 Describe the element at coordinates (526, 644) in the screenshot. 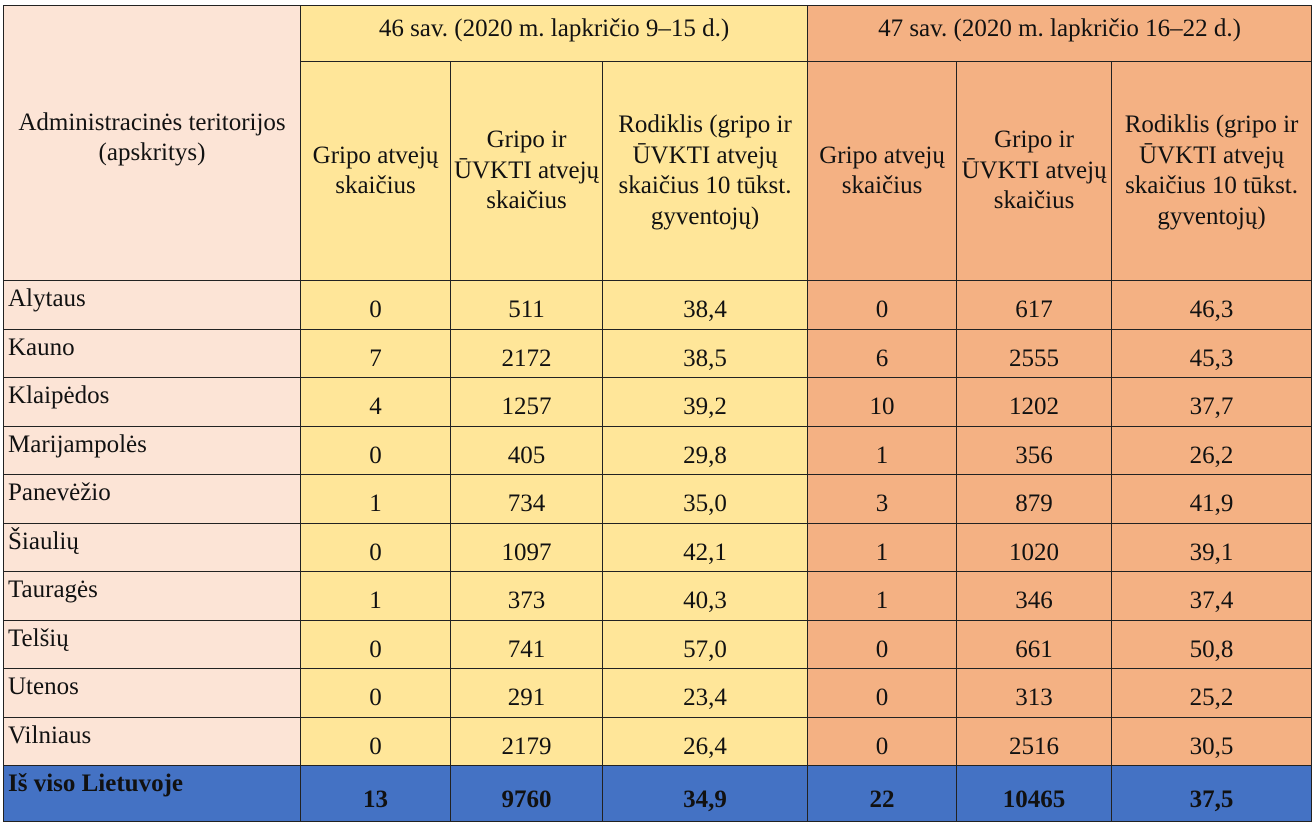

I see `w46-value-cell: 741` at that location.